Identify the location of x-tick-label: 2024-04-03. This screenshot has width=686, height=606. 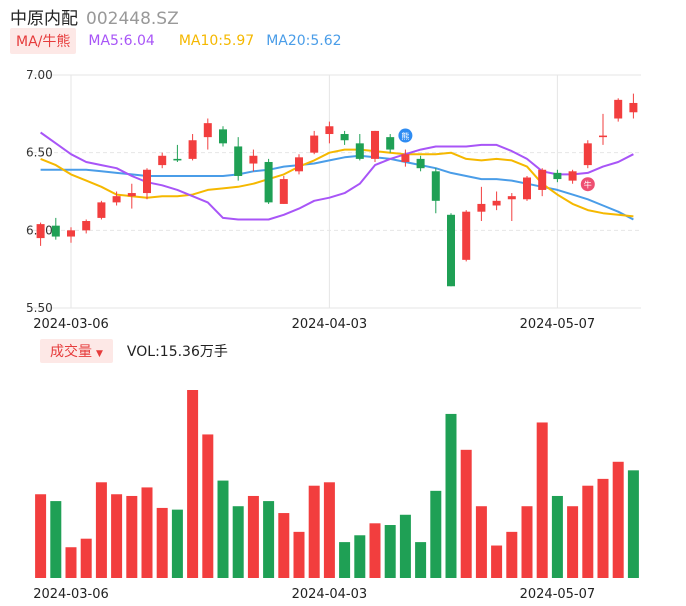
(330, 324).